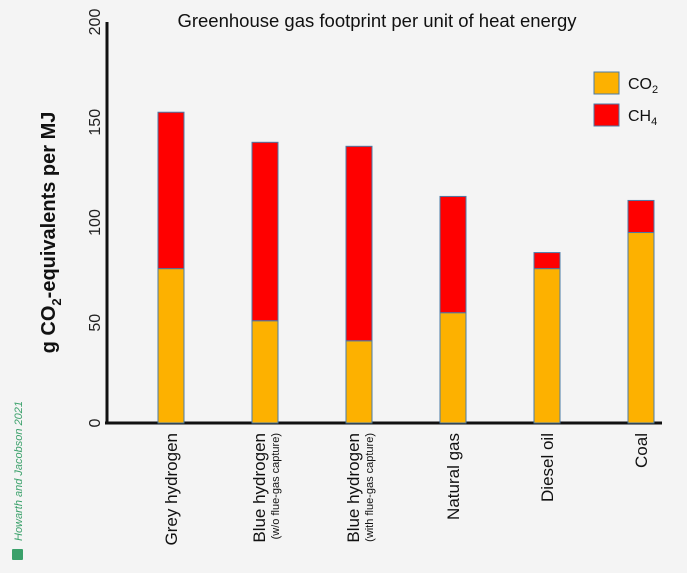  Describe the element at coordinates (640, 84) in the screenshot. I see `legend-label-base: CO` at that location.